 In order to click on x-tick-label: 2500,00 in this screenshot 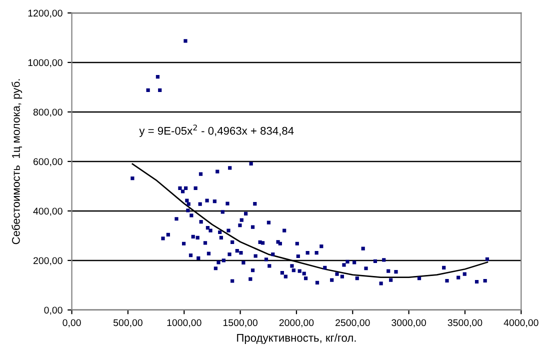, I will do `click(353, 323)`.